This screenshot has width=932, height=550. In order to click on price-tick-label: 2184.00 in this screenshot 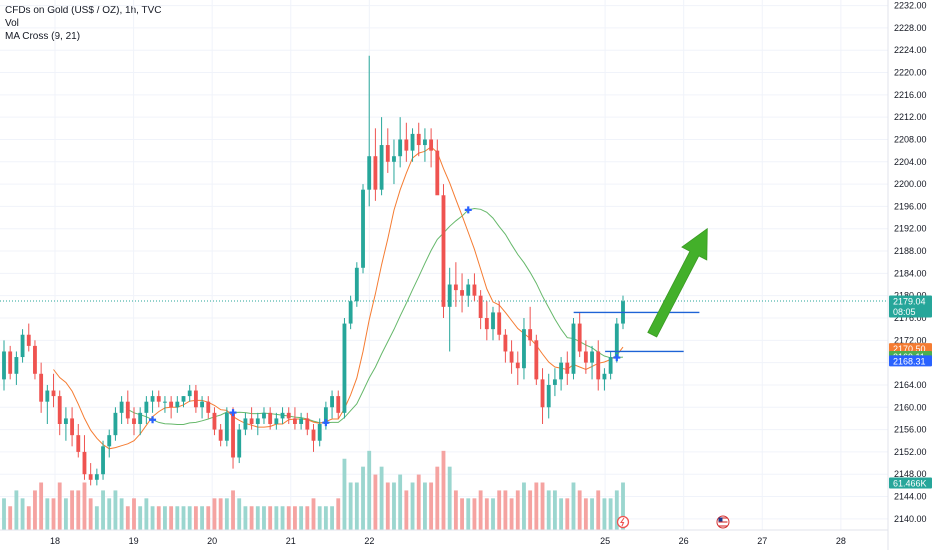, I will do `click(910, 273)`.